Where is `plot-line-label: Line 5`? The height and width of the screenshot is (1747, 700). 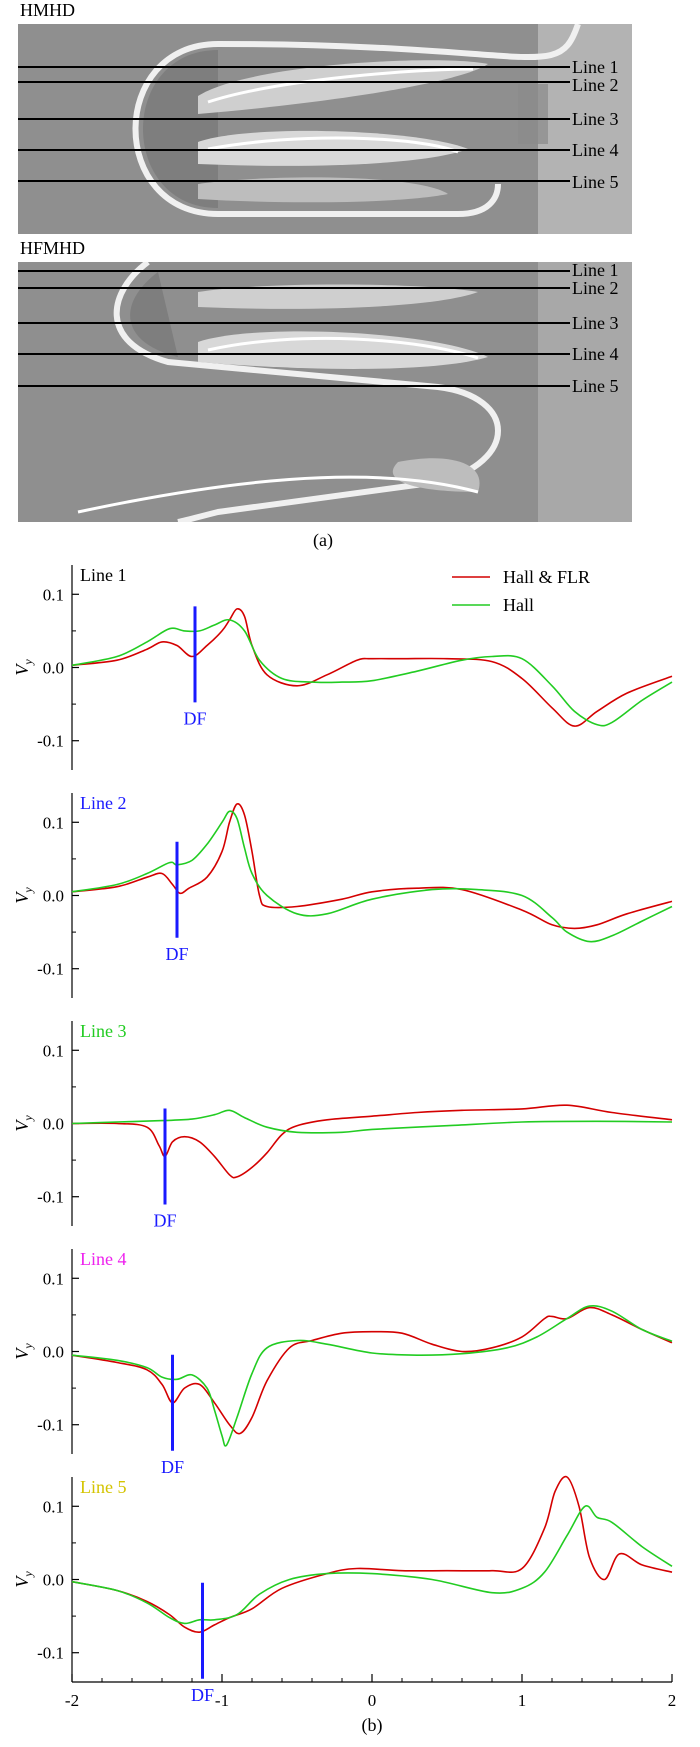
plot-line-label: Line 5 is located at coordinates (103, 1487).